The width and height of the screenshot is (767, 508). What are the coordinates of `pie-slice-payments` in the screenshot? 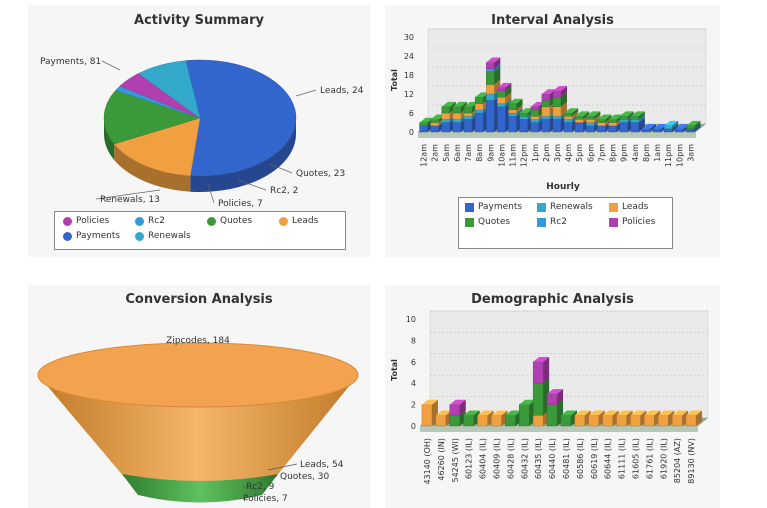 It's located at (241, 118).